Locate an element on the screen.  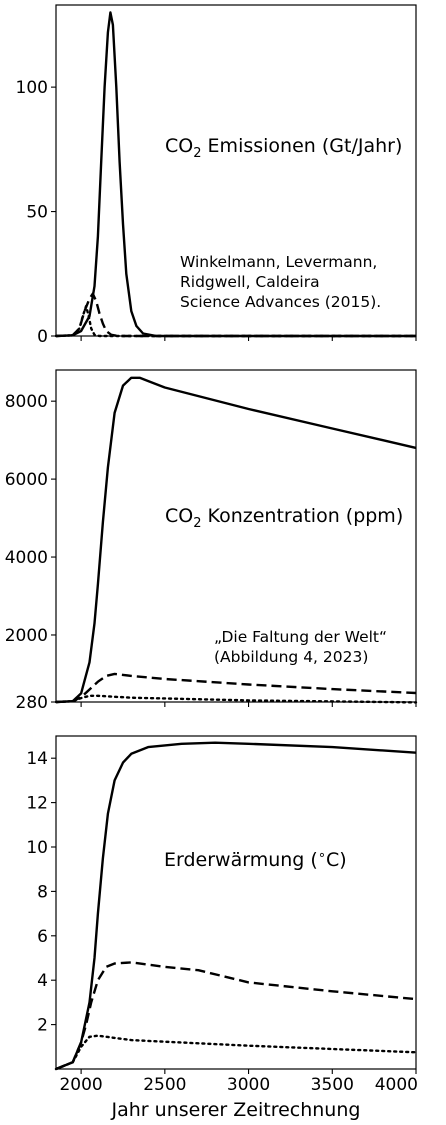
warming-panel-title: Erderwärmung (∘C) is located at coordinates (255, 859).